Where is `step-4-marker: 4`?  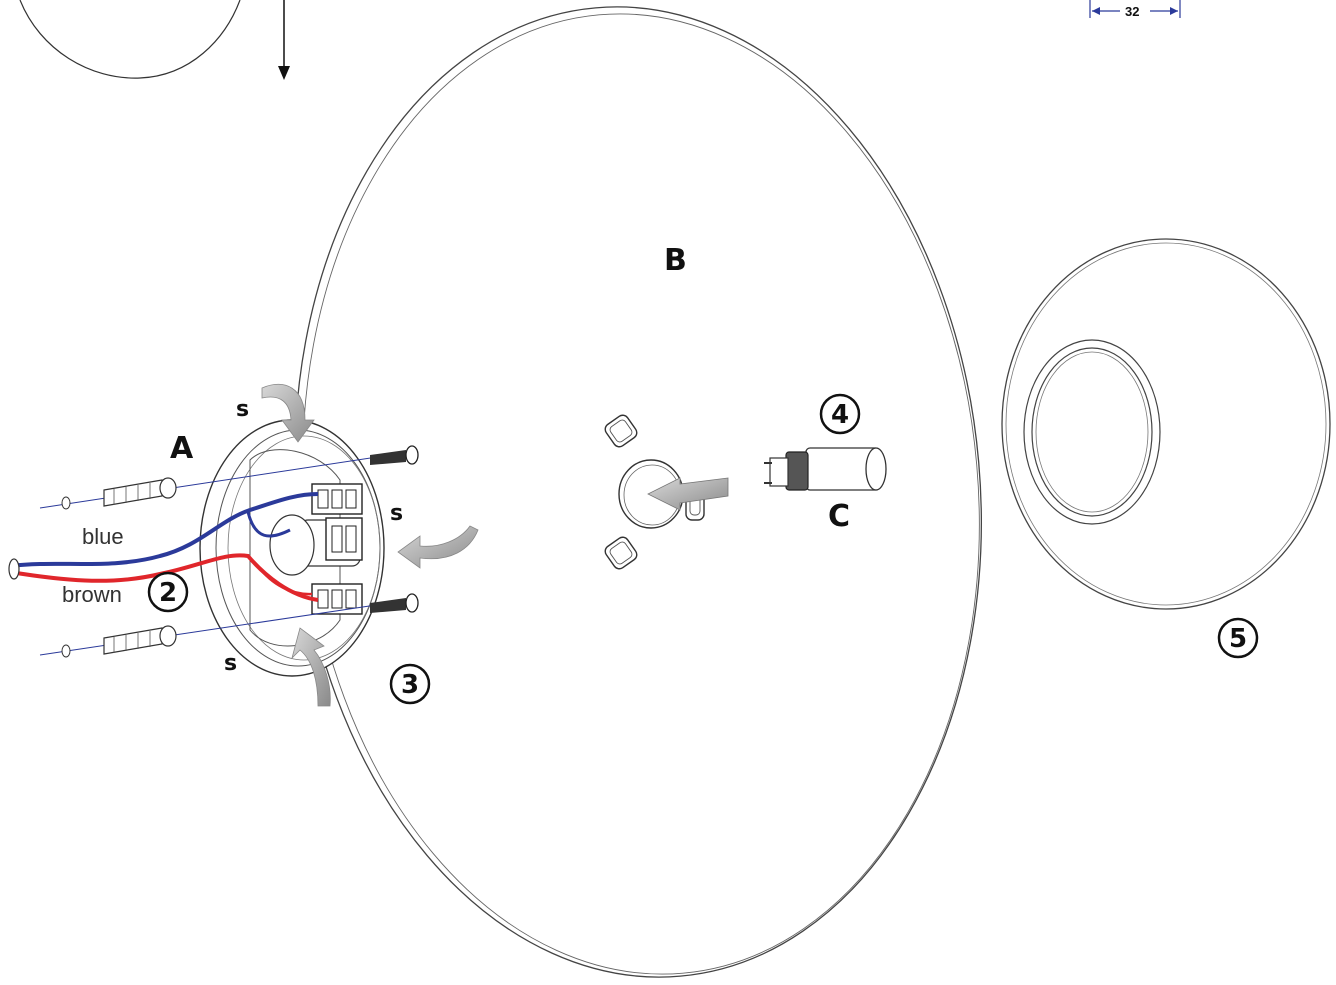
step-4-marker: 4 is located at coordinates (840, 414).